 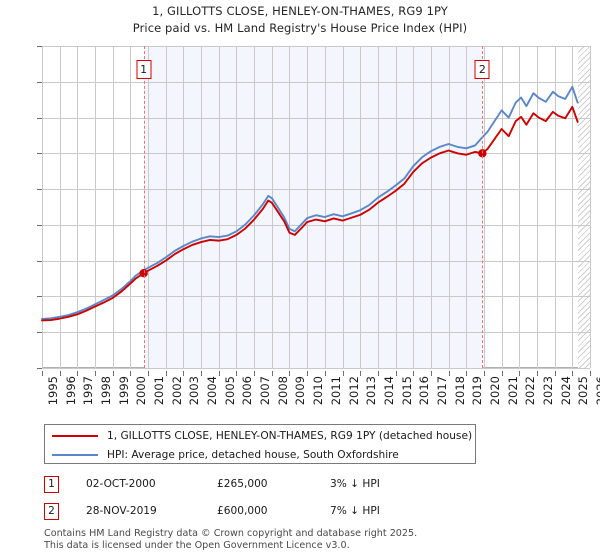 What do you see at coordinates (388, 391) in the screenshot?
I see `x-axis-tick-label: 2014` at bounding box center [388, 391].